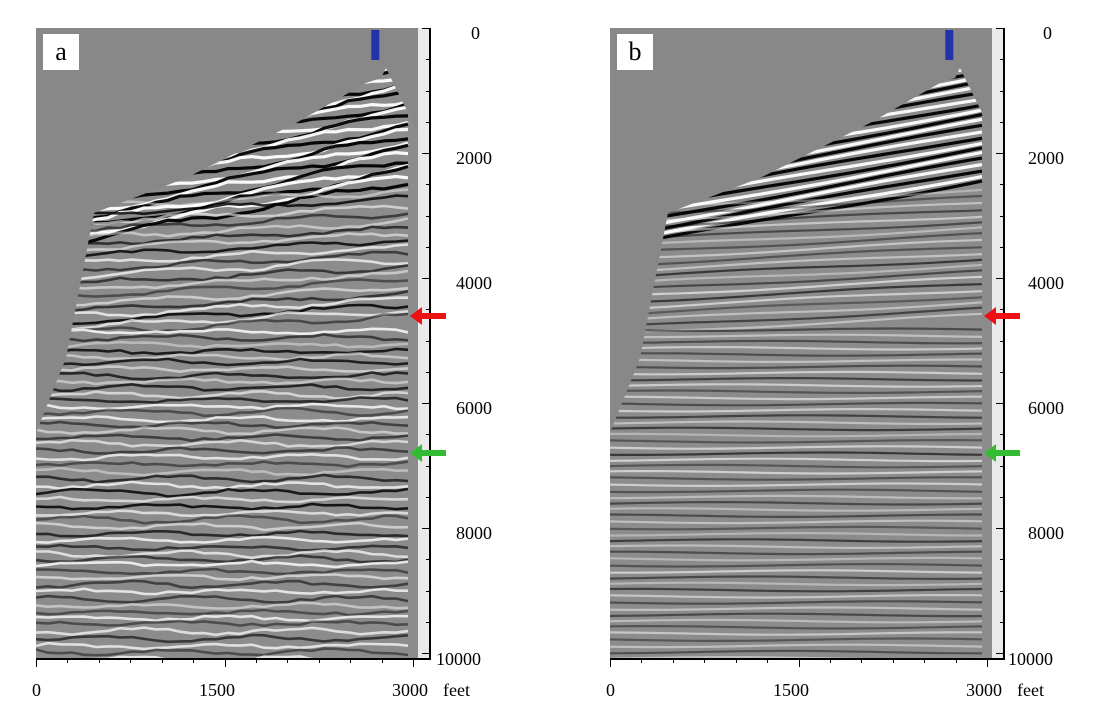 Image resolution: width=1100 pixels, height=720 pixels. What do you see at coordinates (61, 52) in the screenshot?
I see `panel-label-a: a` at bounding box center [61, 52].